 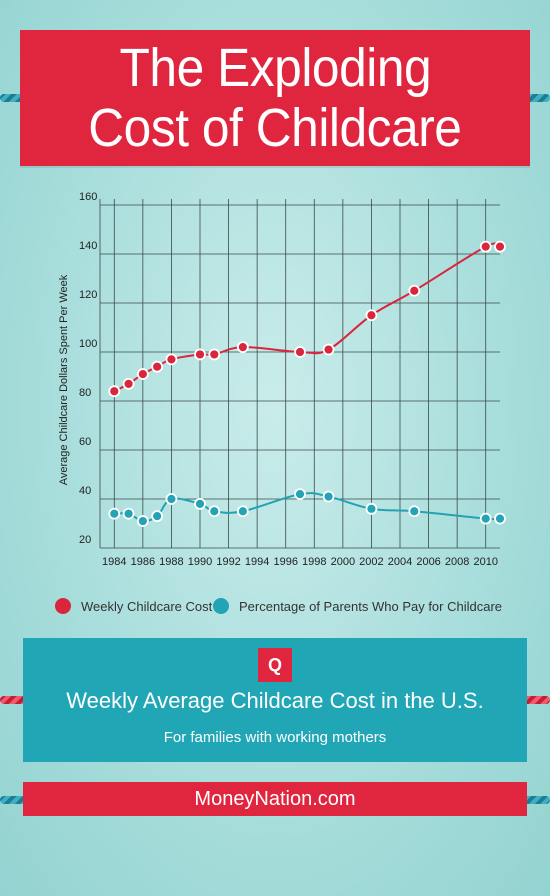 What do you see at coordinates (171, 562) in the screenshot?
I see `x-tick-label-1988: 1988` at bounding box center [171, 562].